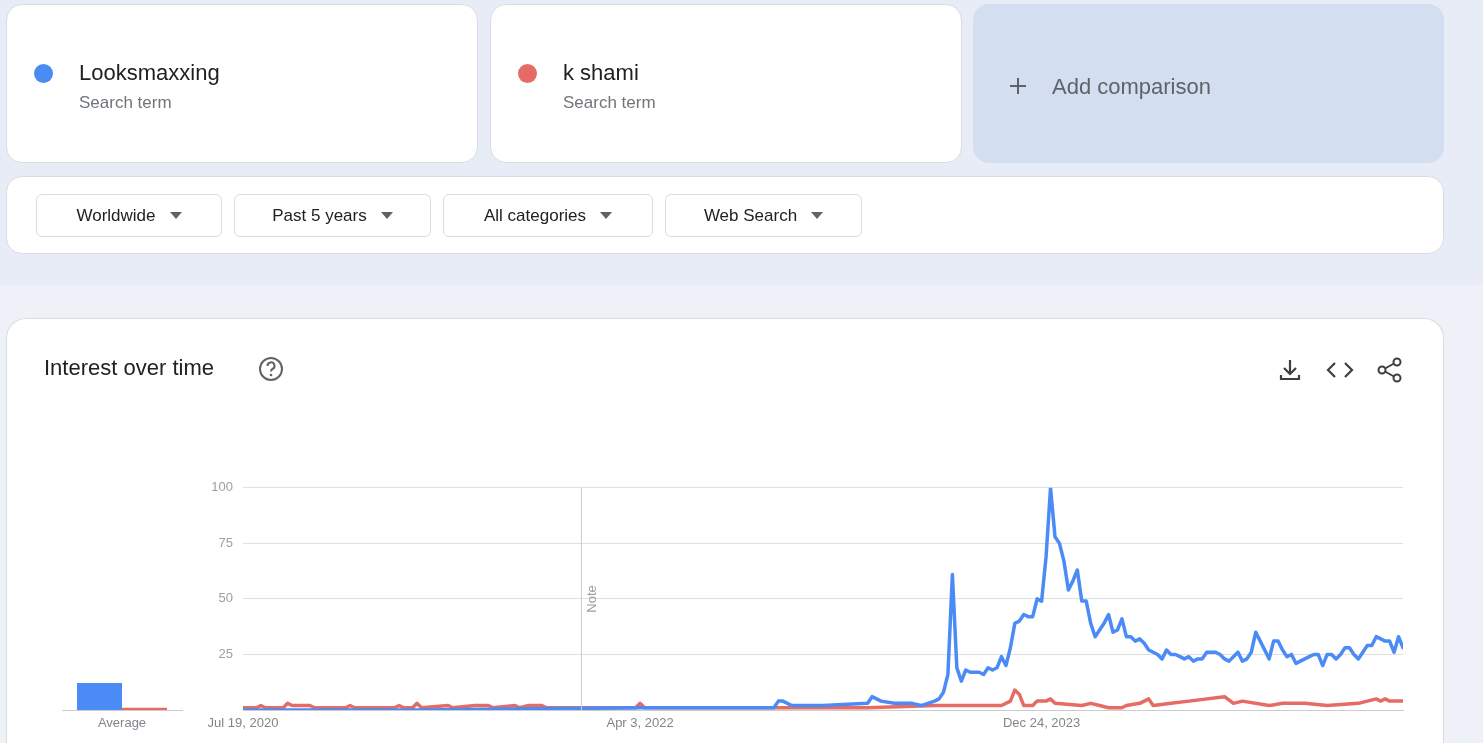 The height and width of the screenshot is (743, 1483). What do you see at coordinates (1041, 723) in the screenshot?
I see `x-tick-label: Dec 24, 2023` at bounding box center [1041, 723].